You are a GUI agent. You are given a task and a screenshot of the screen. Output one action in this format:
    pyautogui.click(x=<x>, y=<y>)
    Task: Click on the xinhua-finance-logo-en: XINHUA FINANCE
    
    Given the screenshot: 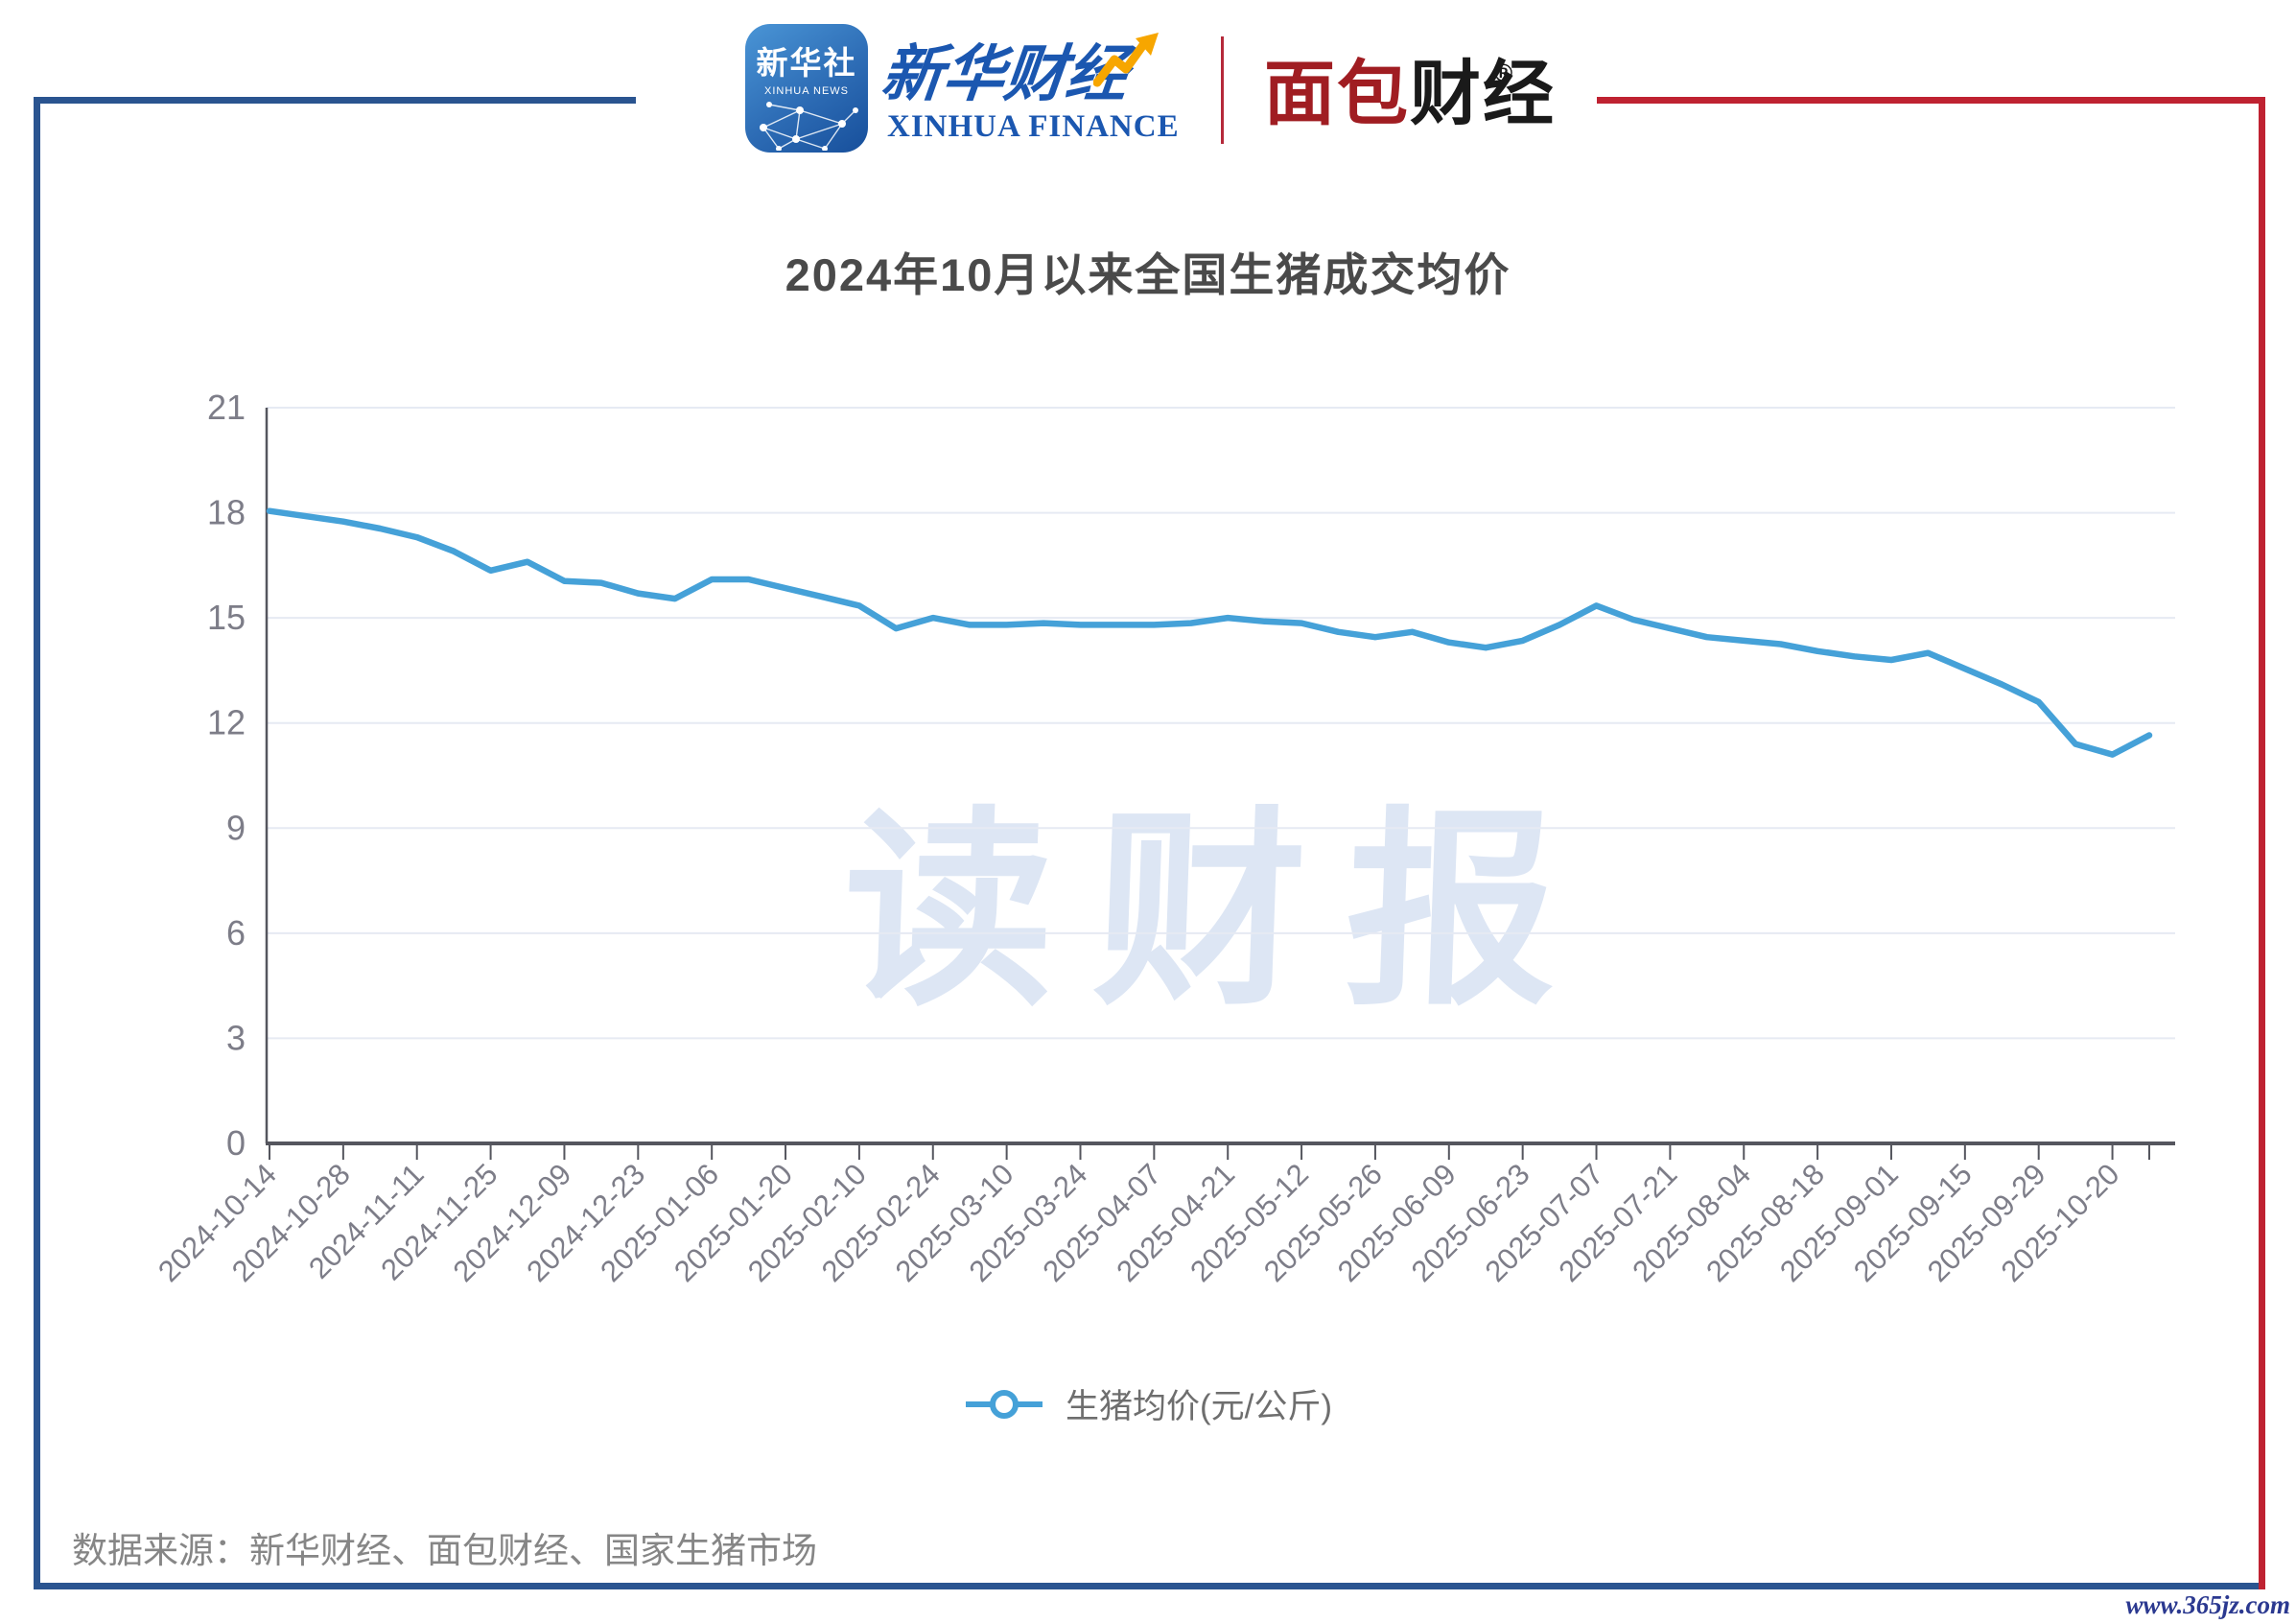 What is the action you would take?
    pyautogui.click(x=1033, y=126)
    